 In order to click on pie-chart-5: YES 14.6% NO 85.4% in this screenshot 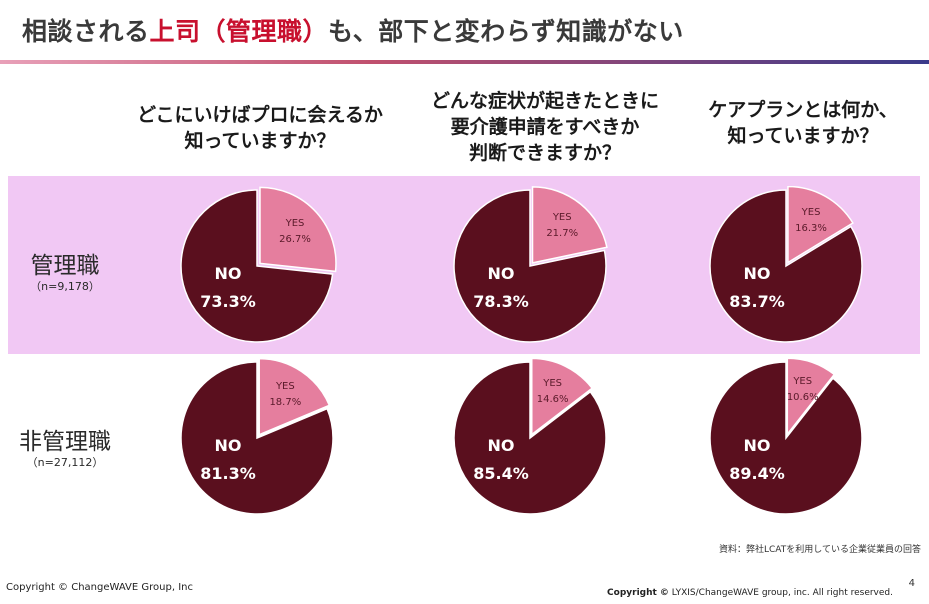, I will do `click(530, 438)`.